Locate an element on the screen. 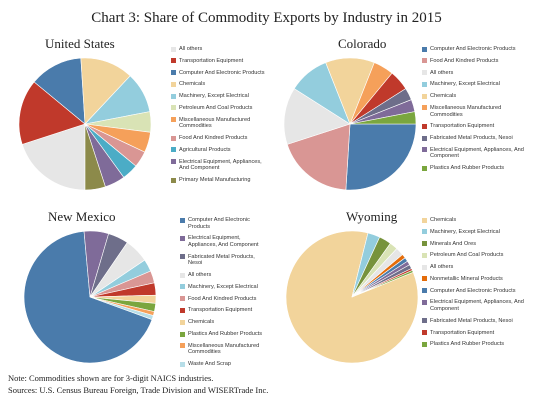 This screenshot has width=533, height=400. legend-item: Minerals And Ores is located at coordinates (476, 244).